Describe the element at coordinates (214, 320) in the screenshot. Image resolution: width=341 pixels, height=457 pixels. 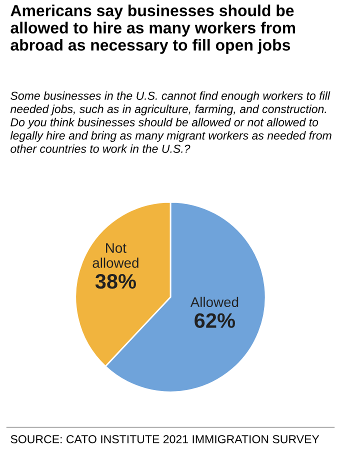
I see `data-label: 62%` at that location.